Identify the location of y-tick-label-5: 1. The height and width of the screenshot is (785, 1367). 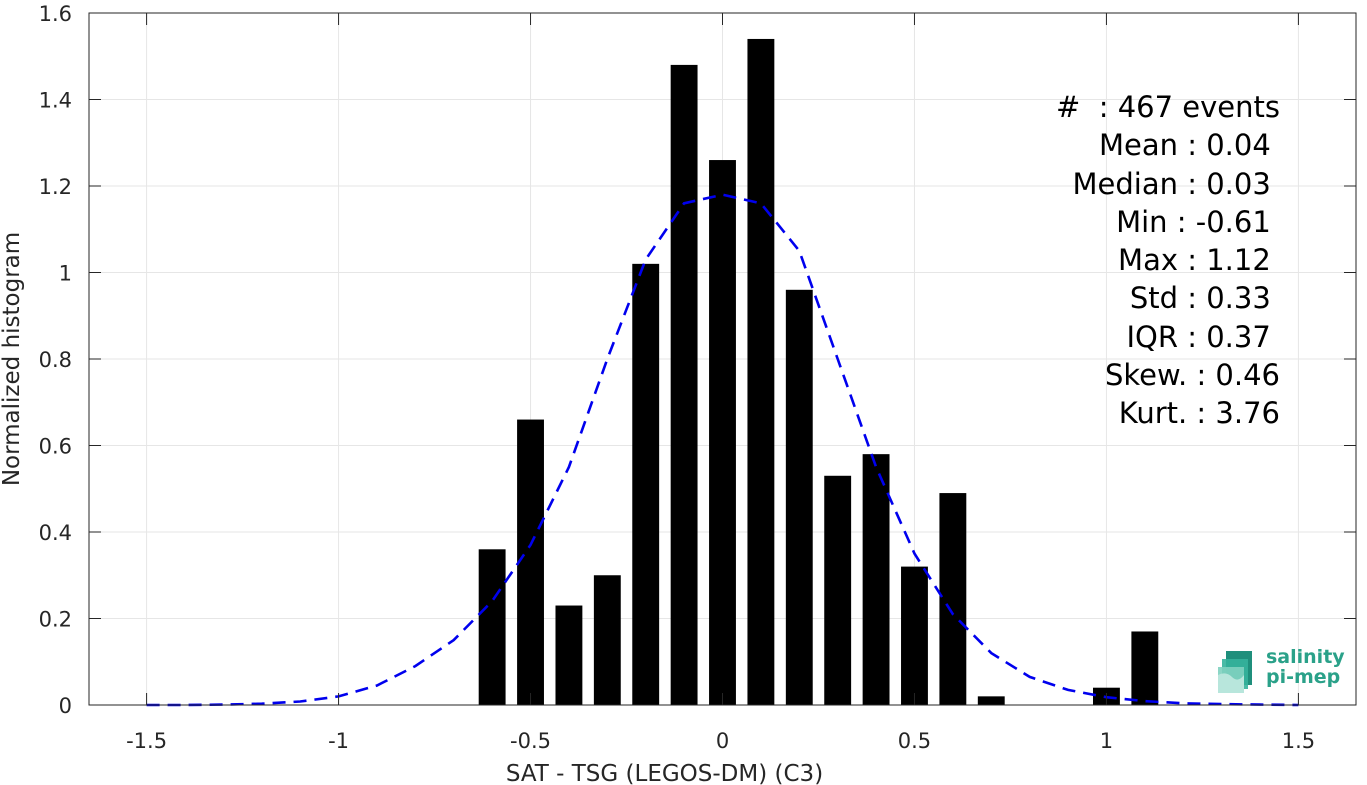
(65, 274).